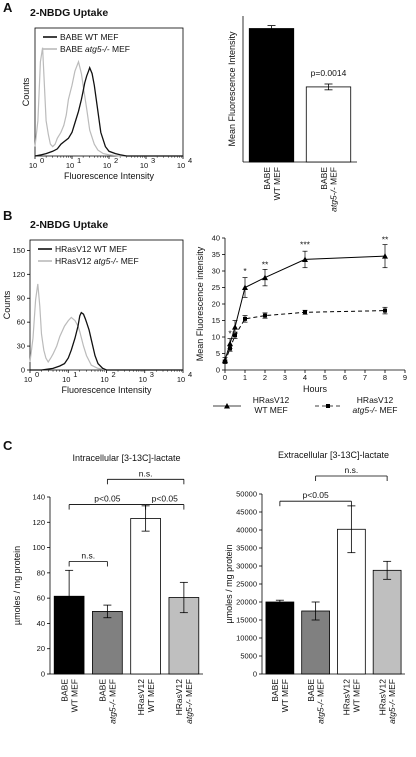 The height and width of the screenshot is (757, 416). Describe the element at coordinates (41, 648) in the screenshot. I see `y-tick-label: 20` at that location.